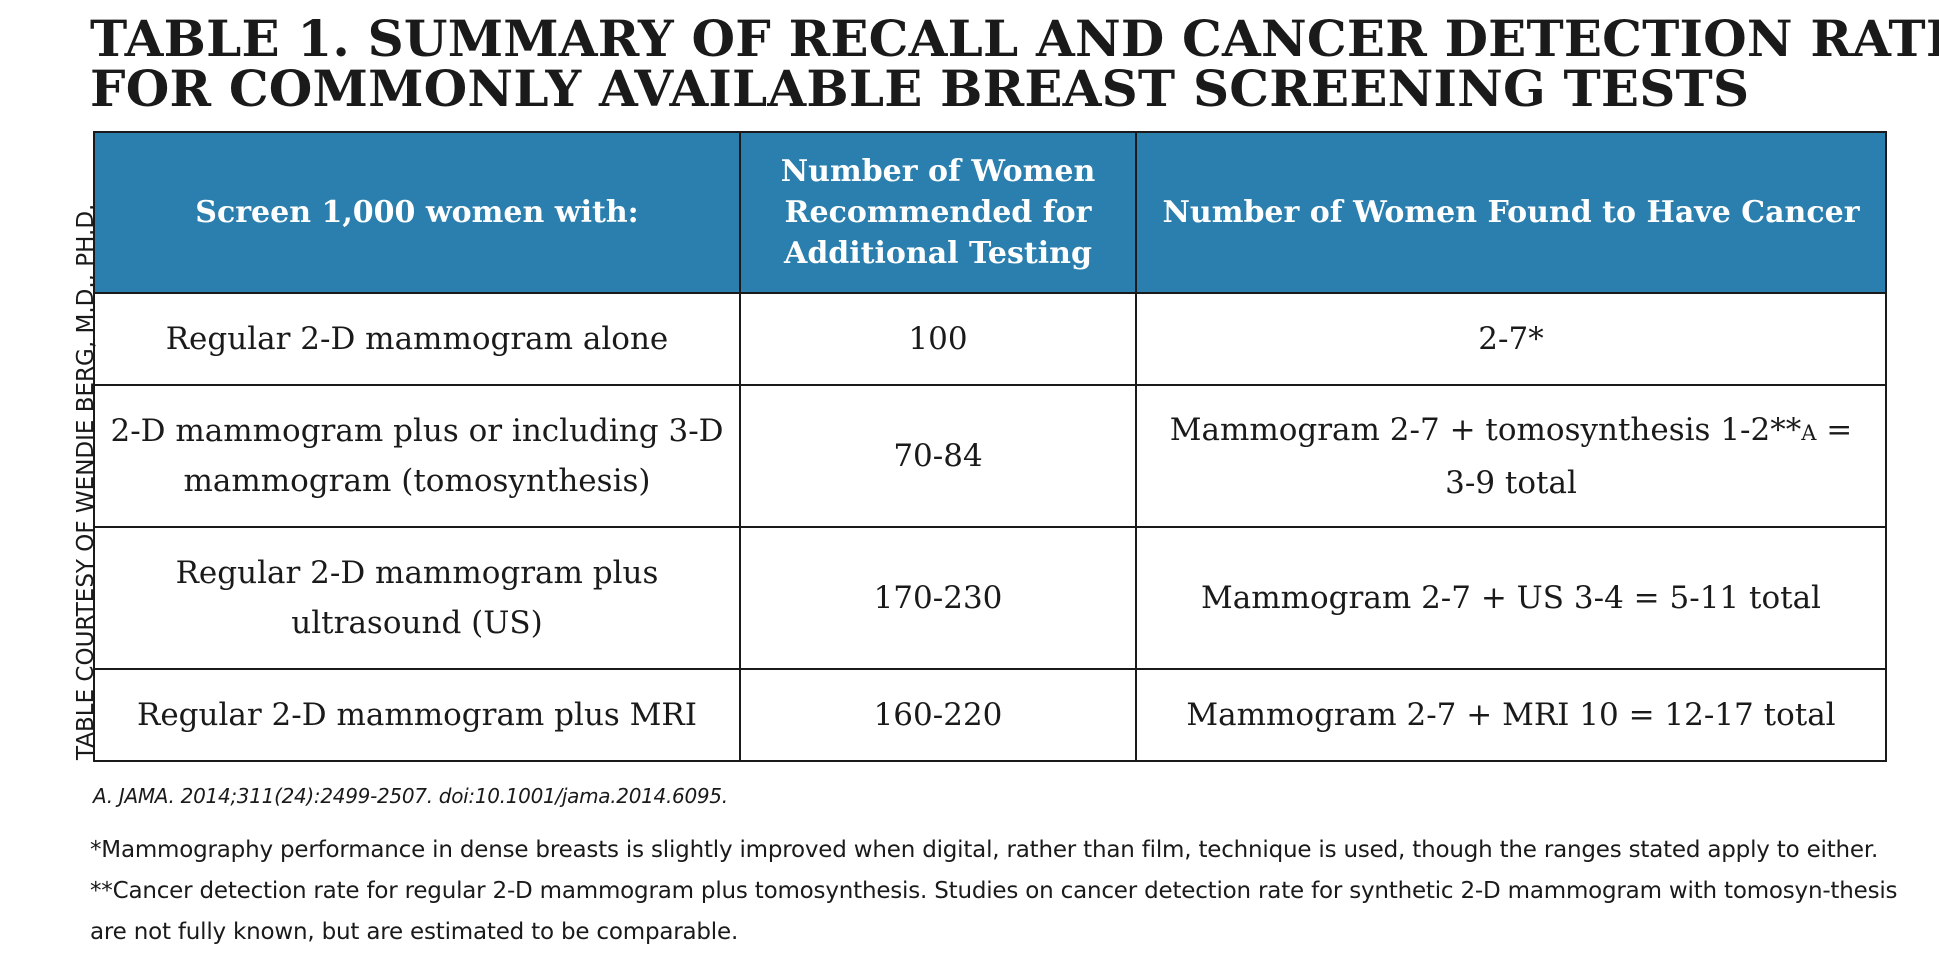 The width and height of the screenshot is (1939, 956). What do you see at coordinates (938, 456) in the screenshot?
I see `cell-recalled: 70-84` at bounding box center [938, 456].